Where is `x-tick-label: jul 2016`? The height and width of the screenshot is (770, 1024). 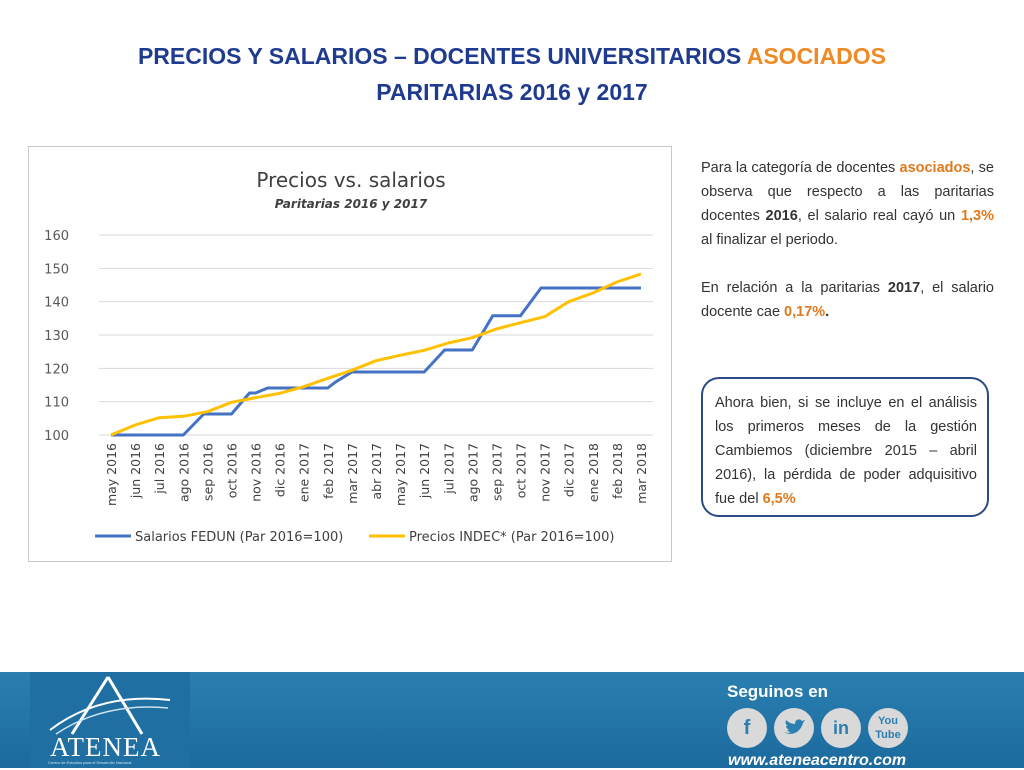
x-tick-label: jul 2016 is located at coordinates (159, 469).